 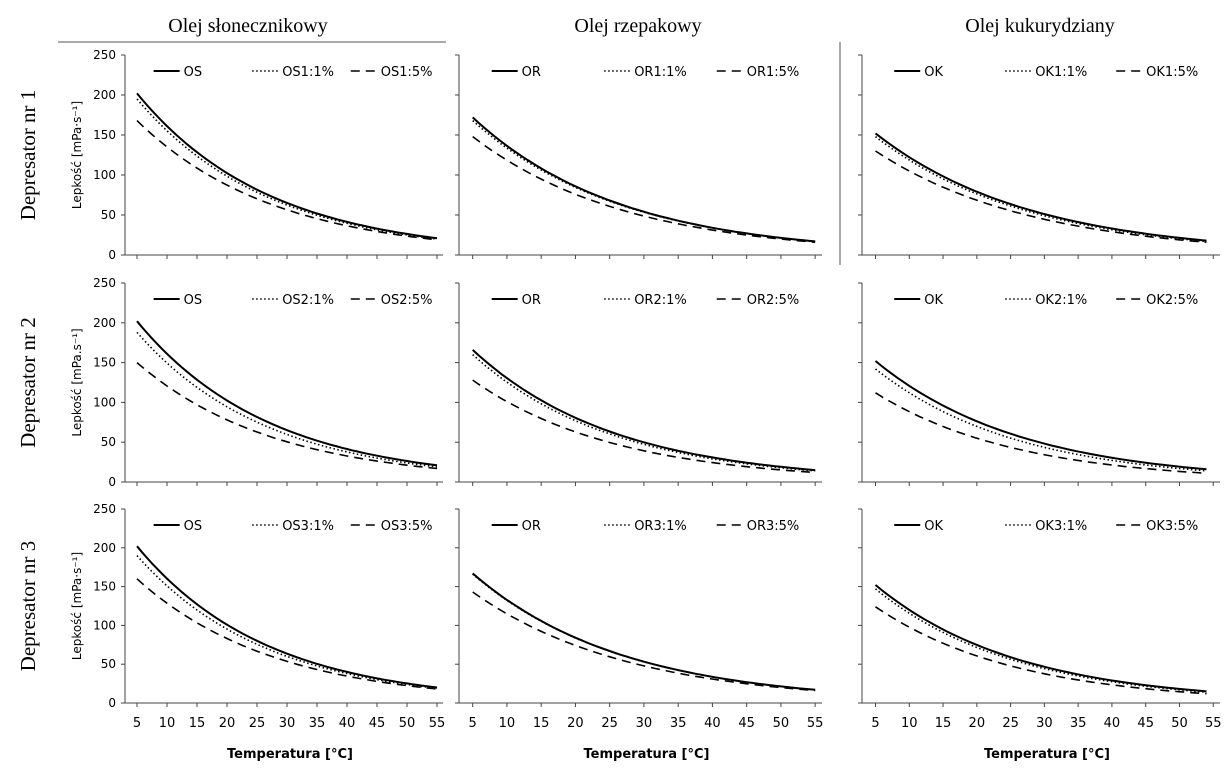 I want to click on column-title: Olej kukurydziany, so click(x=1039, y=26).